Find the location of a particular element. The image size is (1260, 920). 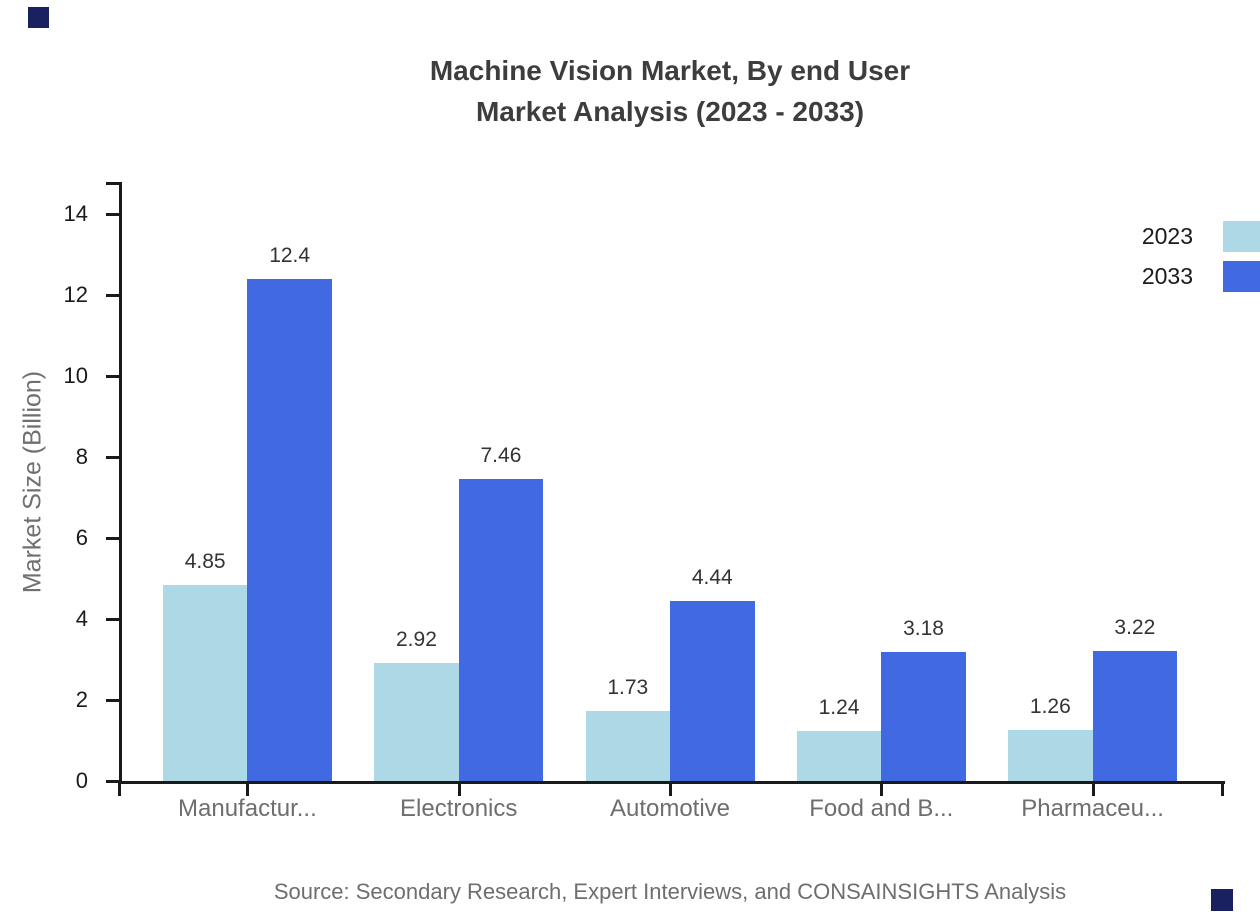

value-label-2023: 4.85 is located at coordinates (205, 561).